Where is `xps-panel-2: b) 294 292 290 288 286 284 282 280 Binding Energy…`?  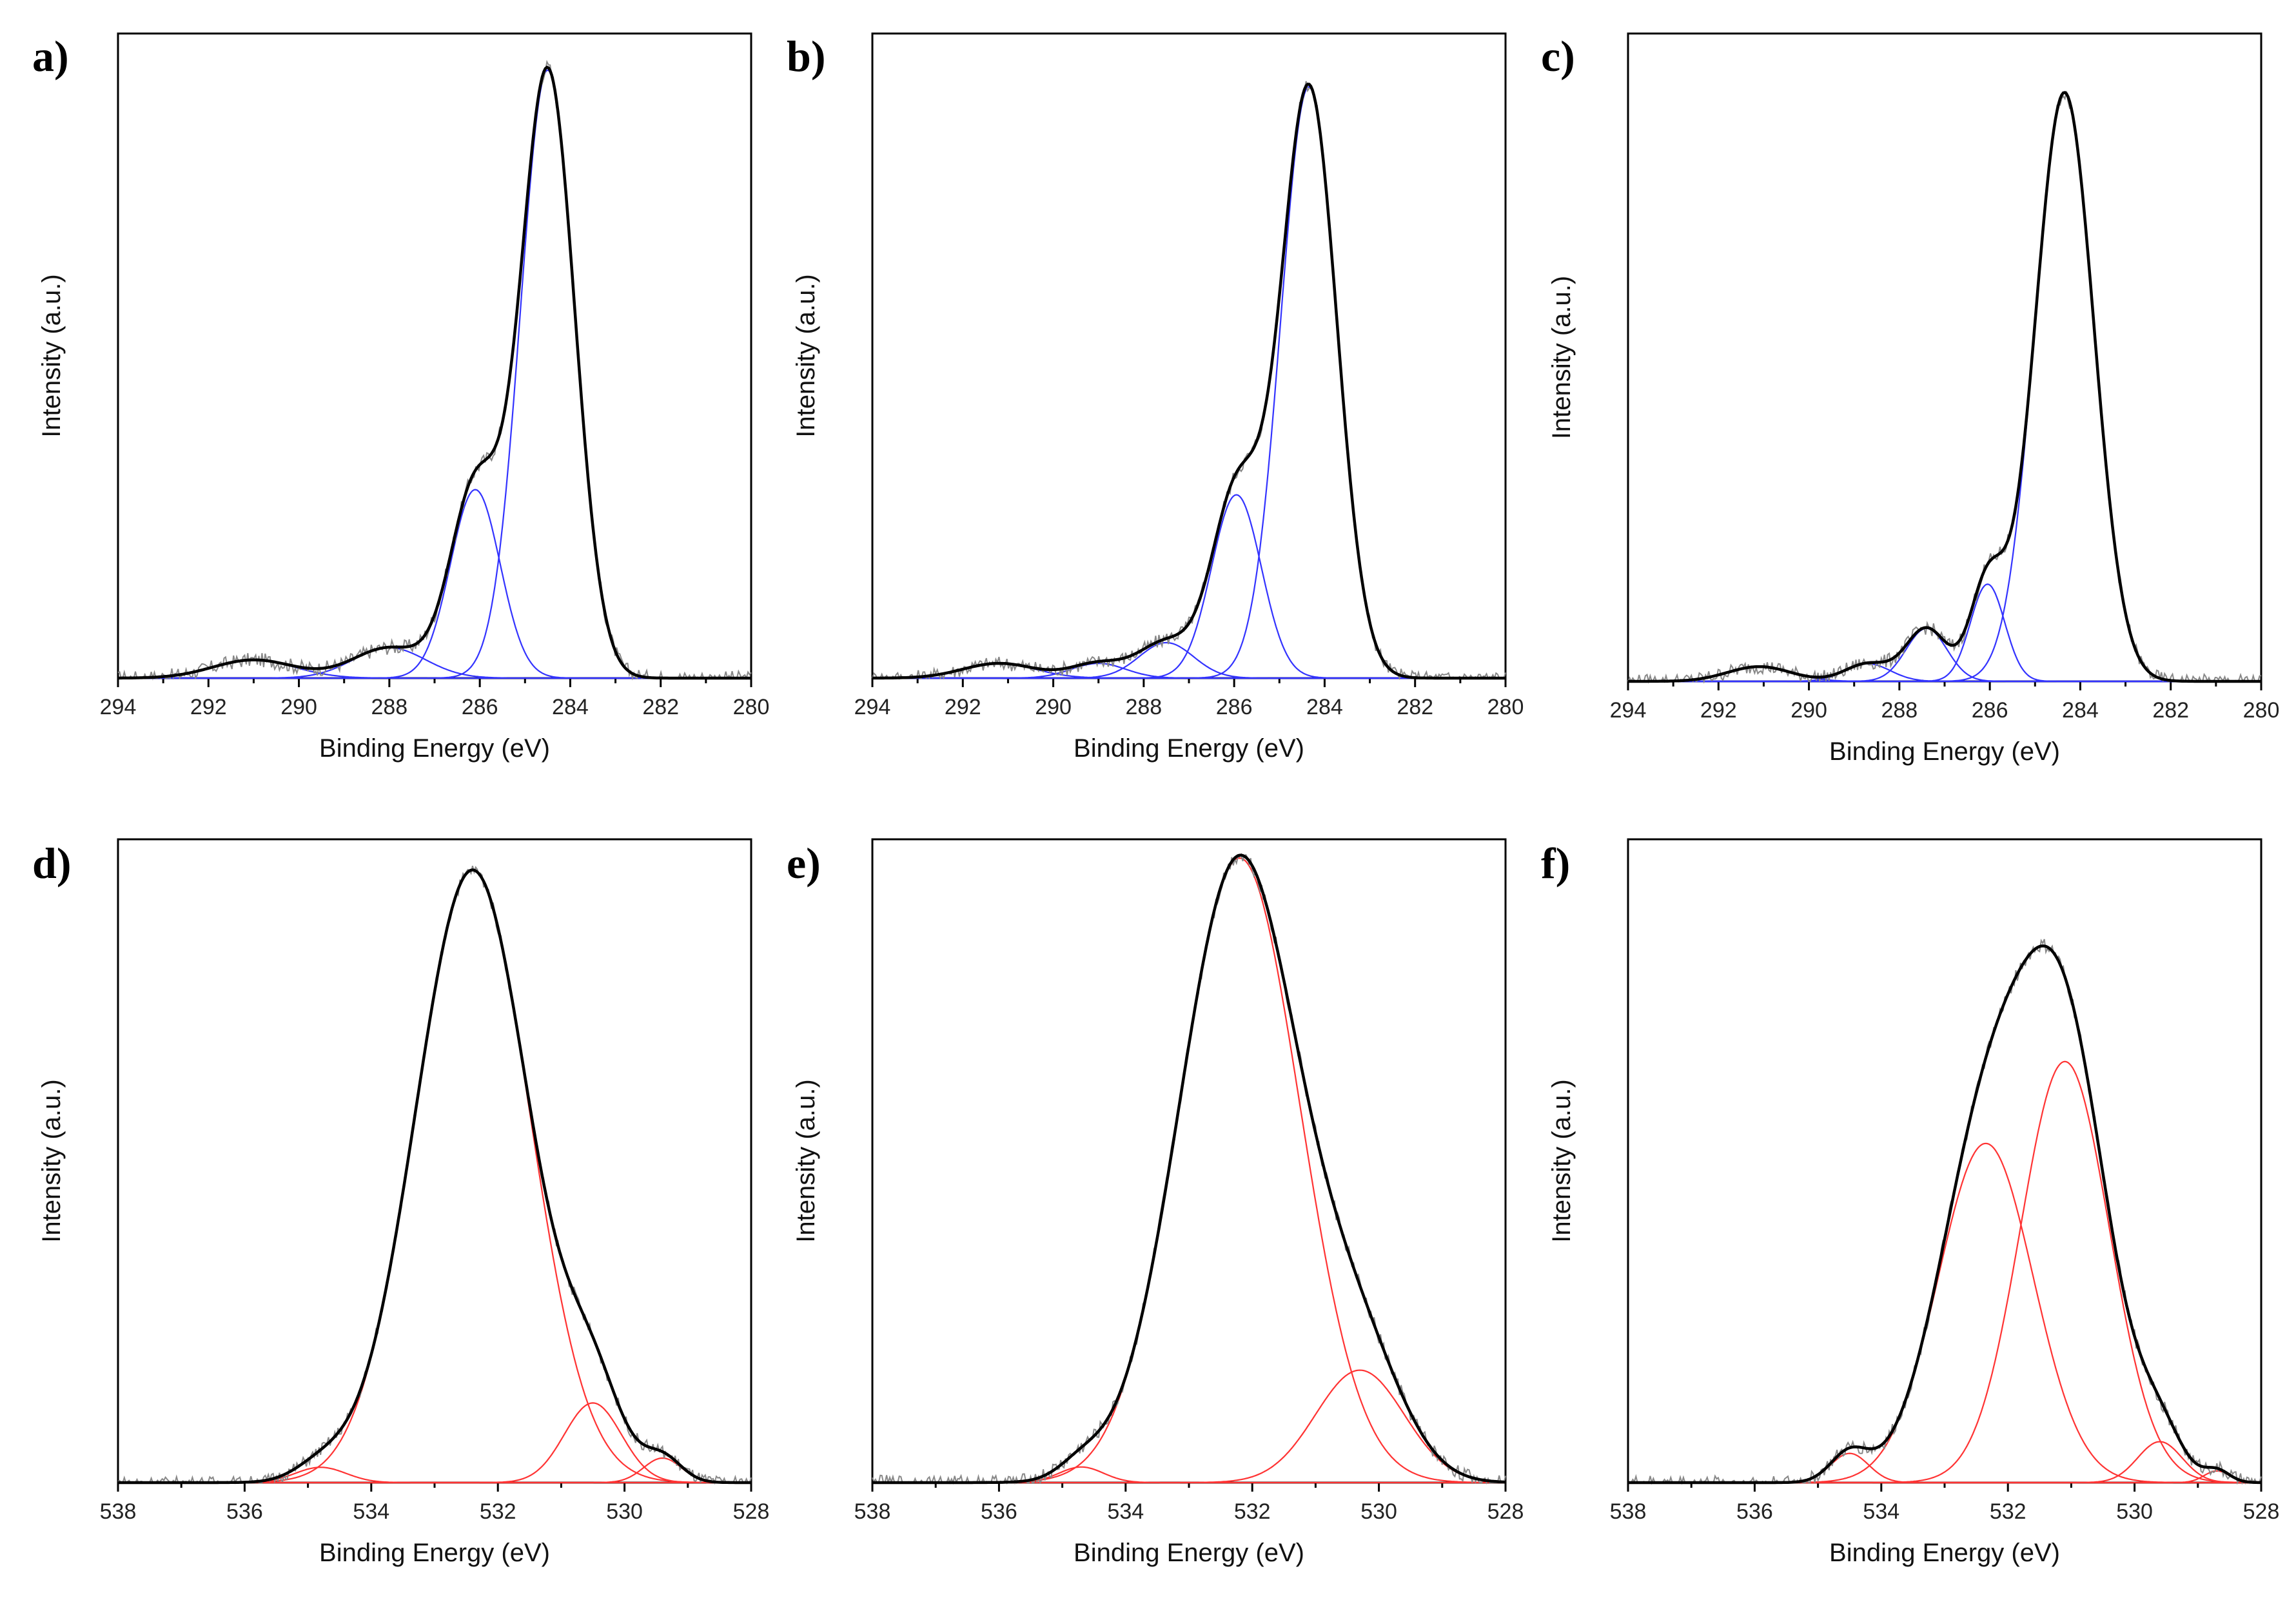 xps-panel-2: b) 294 292 290 288 286 284 282 280 Binding Energy… is located at coordinates (1155, 397).